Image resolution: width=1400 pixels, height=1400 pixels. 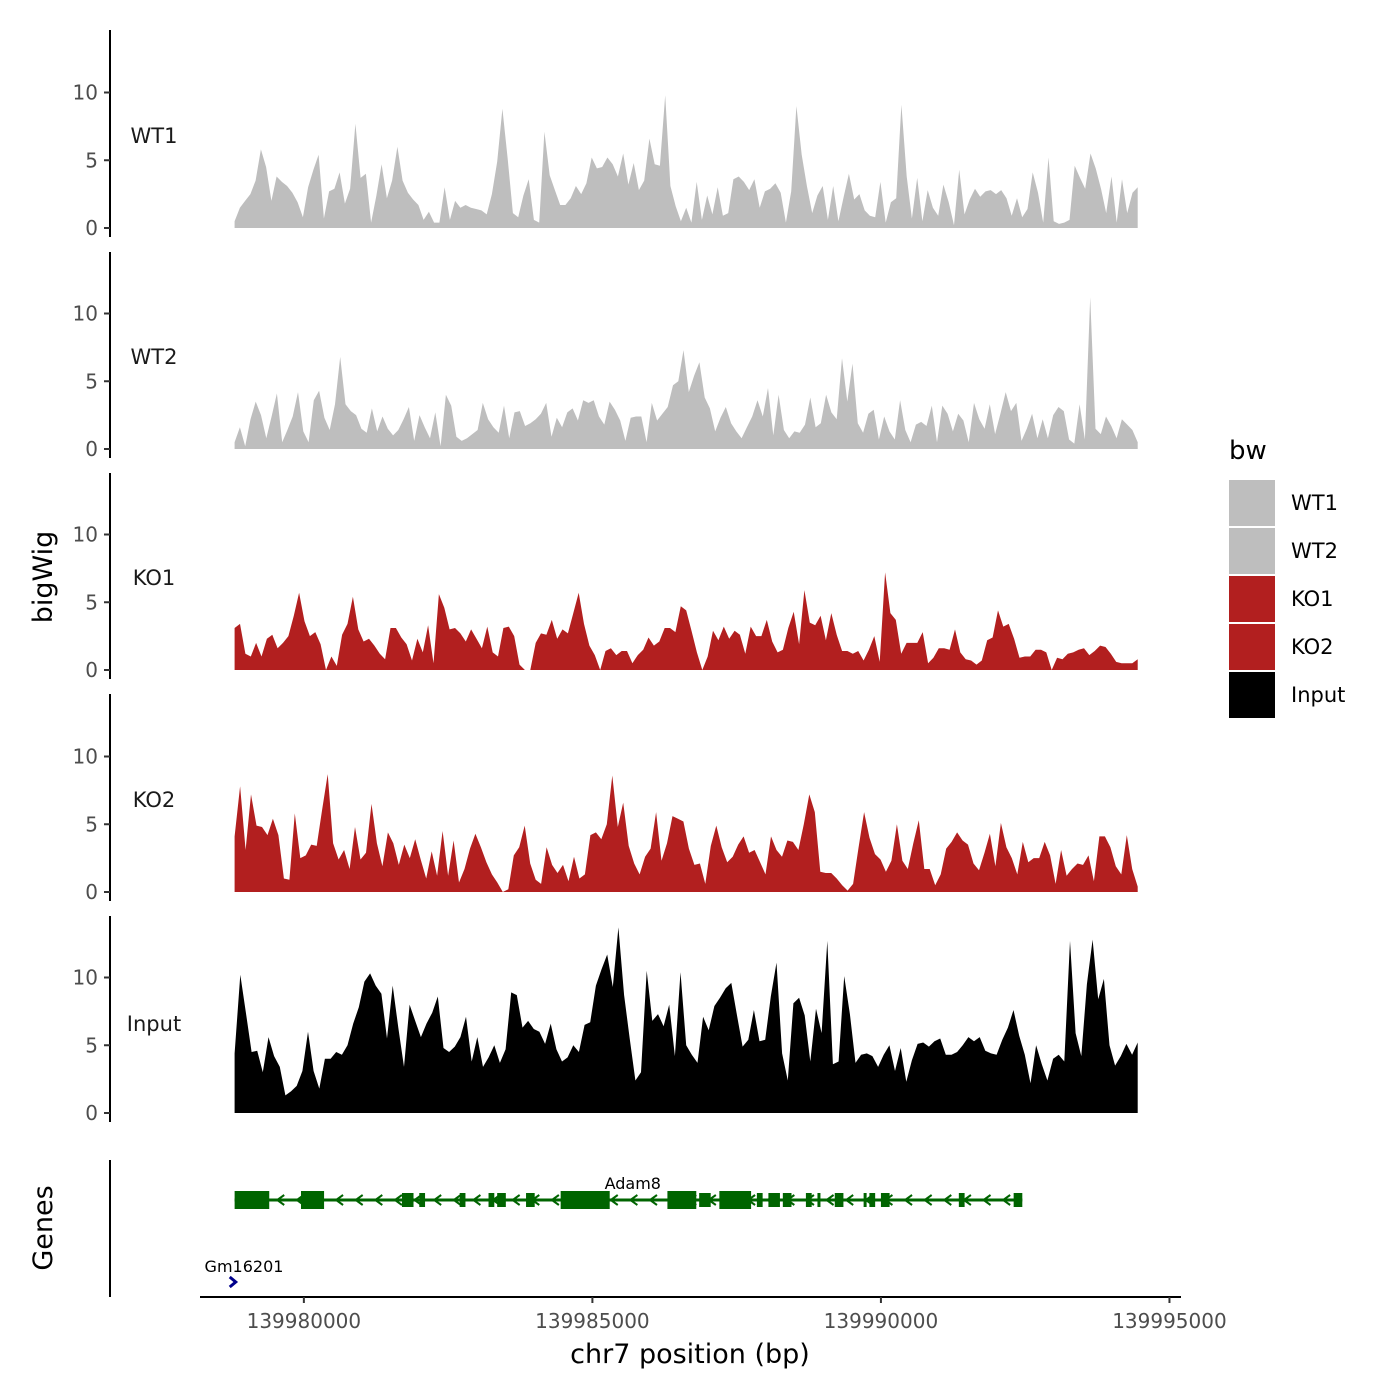 I want to click on track-label-wt2: WT2, so click(x=154, y=357).